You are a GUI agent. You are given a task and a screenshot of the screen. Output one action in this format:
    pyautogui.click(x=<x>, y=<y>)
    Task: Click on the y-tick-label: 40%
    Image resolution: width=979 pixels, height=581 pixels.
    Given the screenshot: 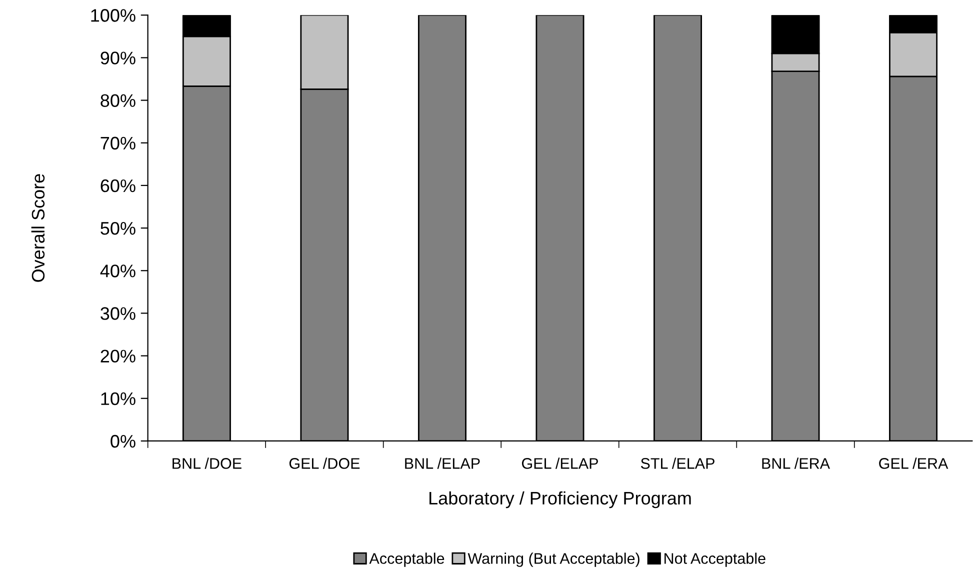 What is the action you would take?
    pyautogui.click(x=118, y=271)
    